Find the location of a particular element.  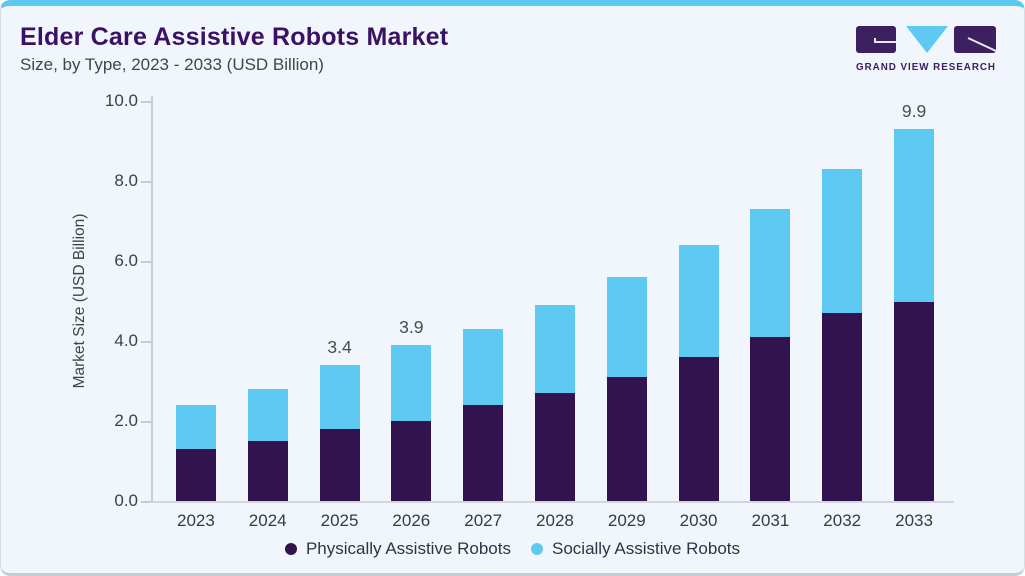

gvr-logo: GRAND VIEW RESEARCH is located at coordinates (926, 49).